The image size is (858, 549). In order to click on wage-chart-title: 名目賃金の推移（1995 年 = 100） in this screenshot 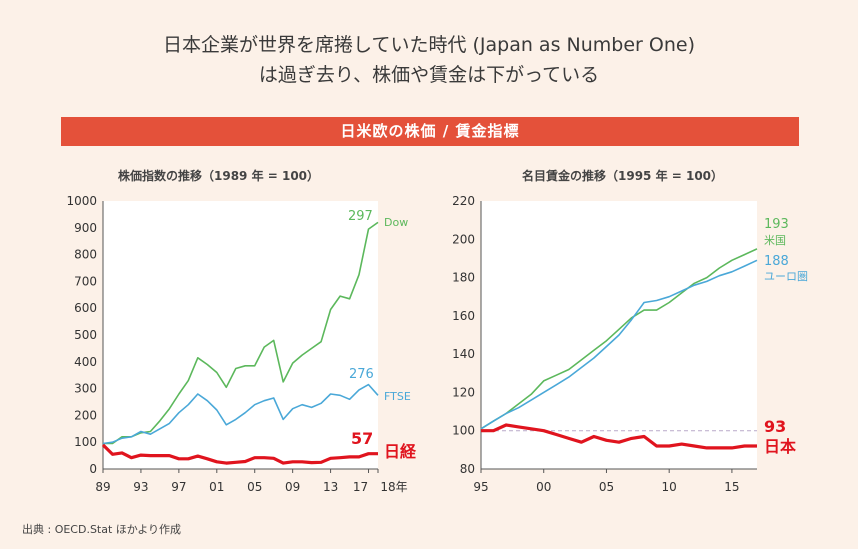, I will do `click(623, 176)`.